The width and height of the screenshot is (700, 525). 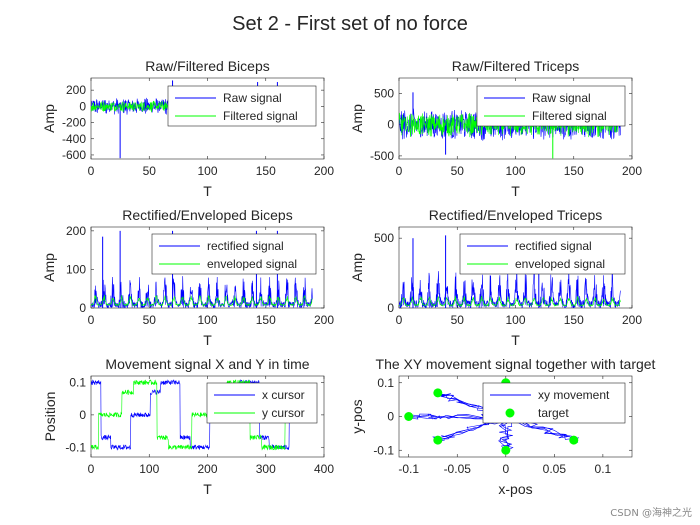 I want to click on legend-label: x cursor, so click(x=283, y=395).